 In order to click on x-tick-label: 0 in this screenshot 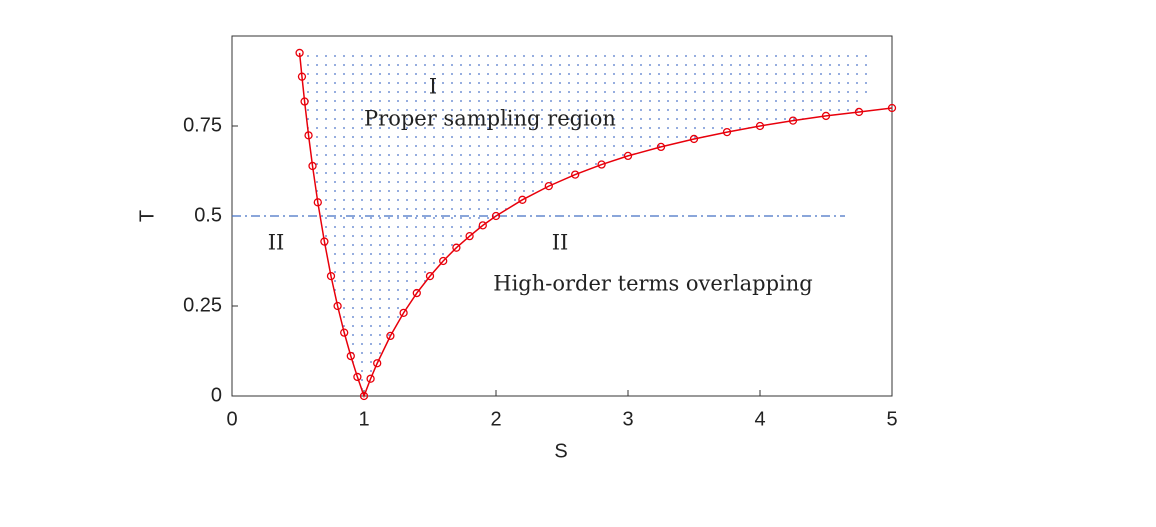, I will do `click(231, 419)`.